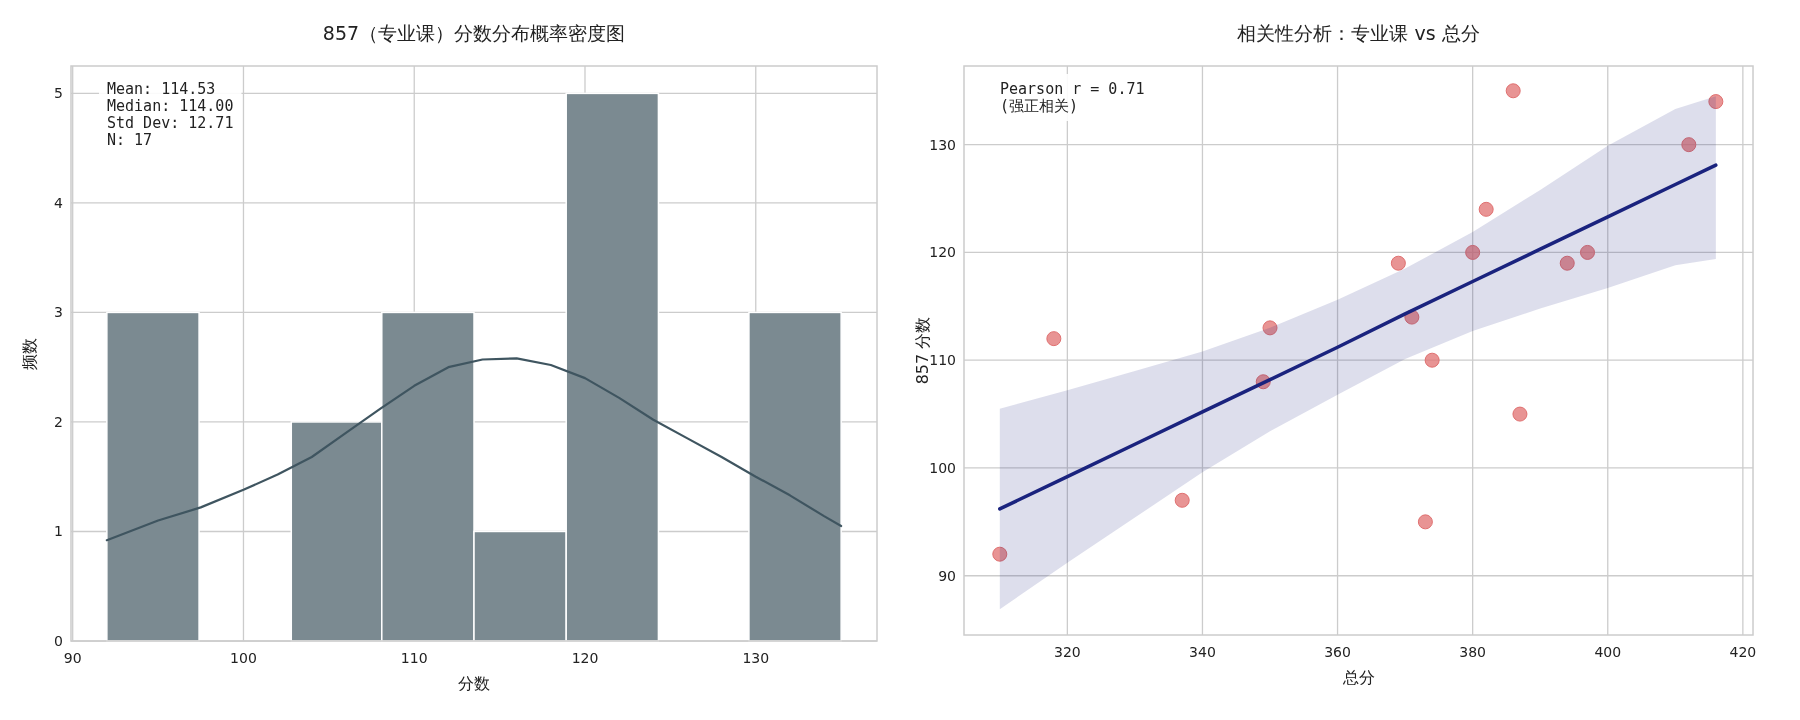  Describe the element at coordinates (1202, 652) in the screenshot. I see `x-tick-label: 340` at that location.